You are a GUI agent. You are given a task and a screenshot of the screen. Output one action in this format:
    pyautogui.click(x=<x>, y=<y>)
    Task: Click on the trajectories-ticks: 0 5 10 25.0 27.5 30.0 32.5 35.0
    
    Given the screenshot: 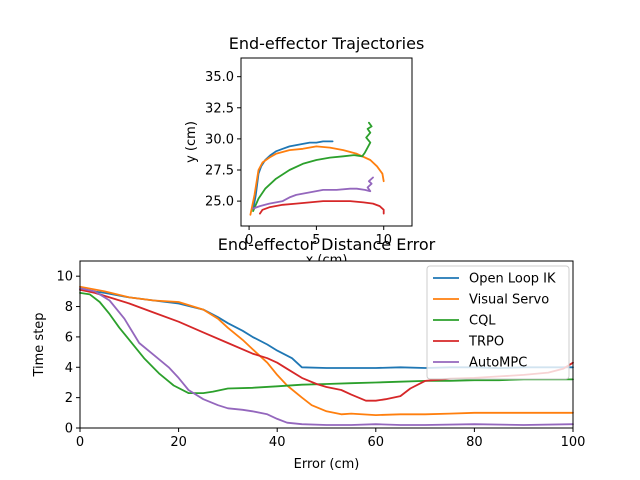 What is the action you would take?
    pyautogui.click(x=298, y=159)
    